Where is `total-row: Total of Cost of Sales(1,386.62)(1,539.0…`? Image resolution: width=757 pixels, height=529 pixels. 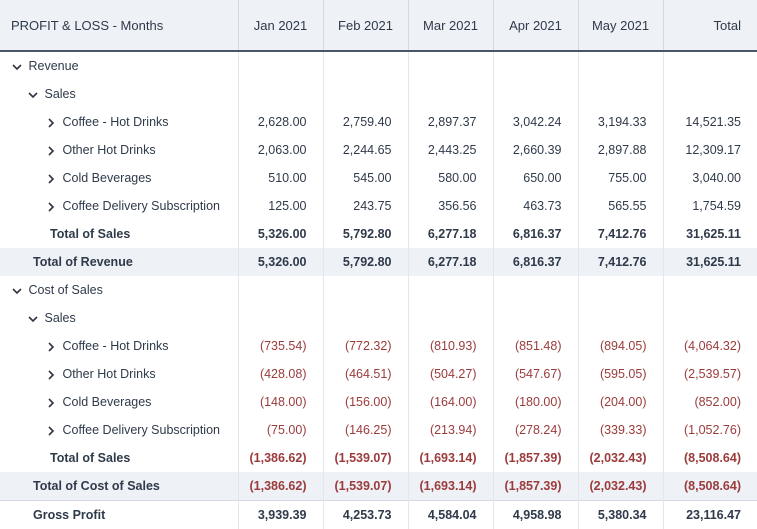
total-row: Total of Cost of Sales(1,386.62)(1,539.0… is located at coordinates (378, 486).